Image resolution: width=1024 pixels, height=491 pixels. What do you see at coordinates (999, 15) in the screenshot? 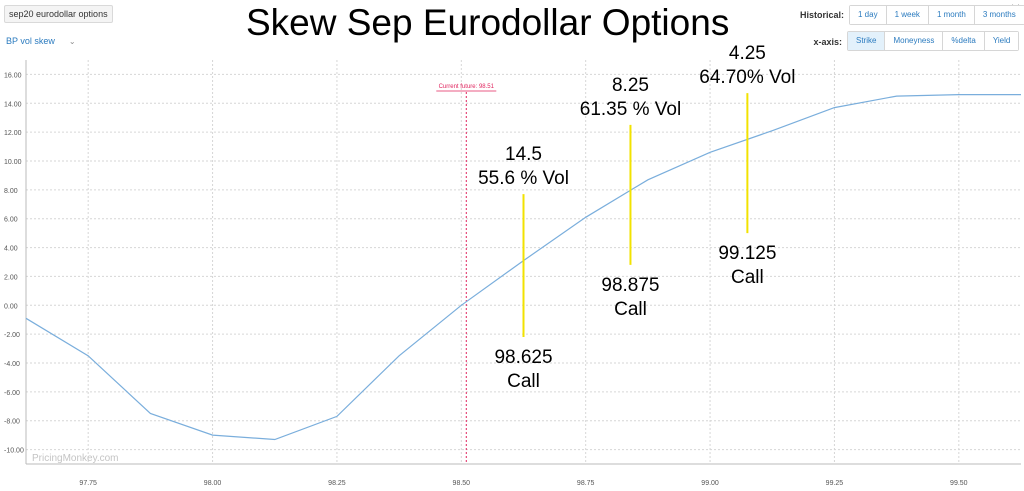
I see `historical-3-months-button: 3 months` at bounding box center [999, 15].